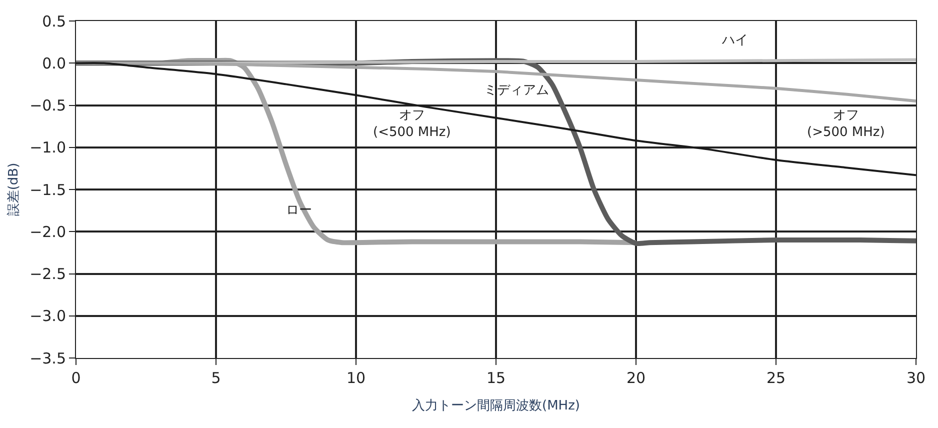 The height and width of the screenshot is (428, 938). Describe the element at coordinates (48, 274) in the screenshot. I see `y-tick-label: −2.5` at that location.